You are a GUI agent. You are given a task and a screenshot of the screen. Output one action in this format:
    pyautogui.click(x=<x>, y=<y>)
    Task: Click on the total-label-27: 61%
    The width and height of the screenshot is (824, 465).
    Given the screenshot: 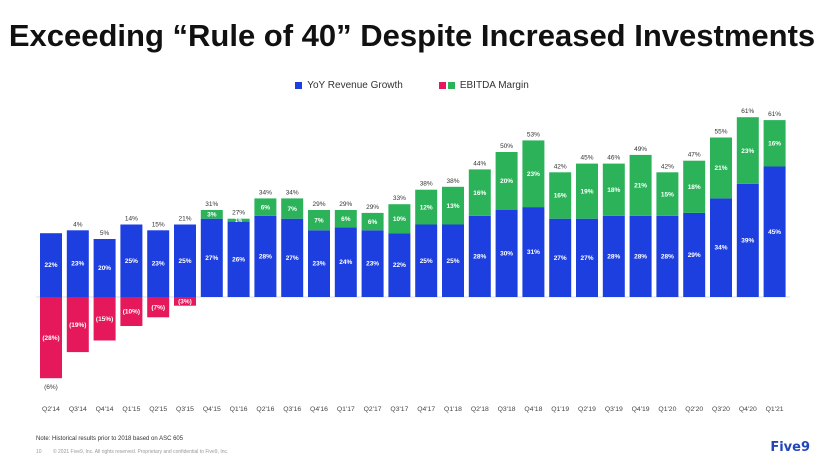 What is the action you would take?
    pyautogui.click(x=774, y=114)
    